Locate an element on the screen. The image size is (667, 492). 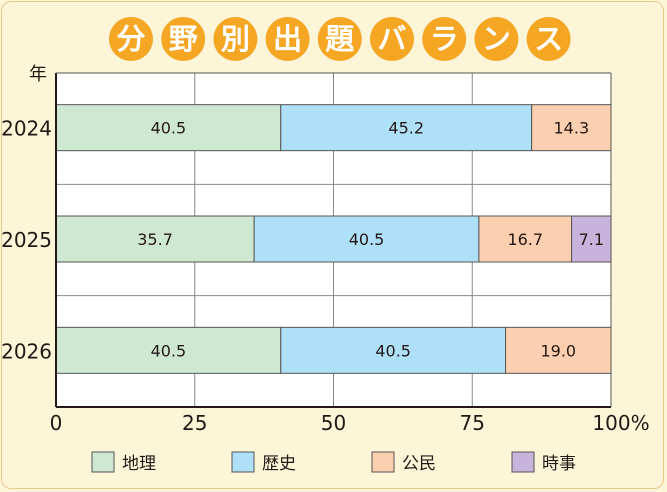
x-tick-label: 75 is located at coordinates (472, 423).